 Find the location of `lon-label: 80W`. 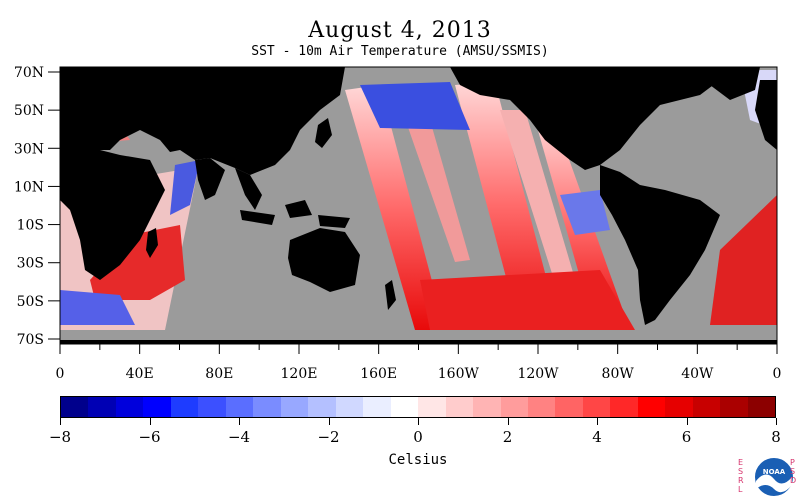

lon-label: 80W is located at coordinates (618, 374).